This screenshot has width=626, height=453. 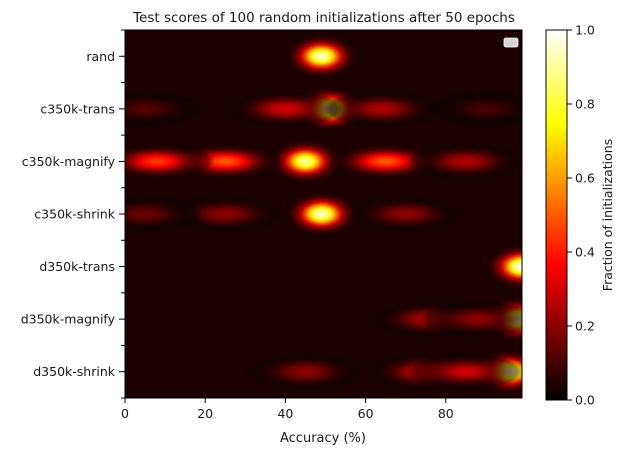 I want to click on colorbar-tick-label: 0.0, so click(x=585, y=400).